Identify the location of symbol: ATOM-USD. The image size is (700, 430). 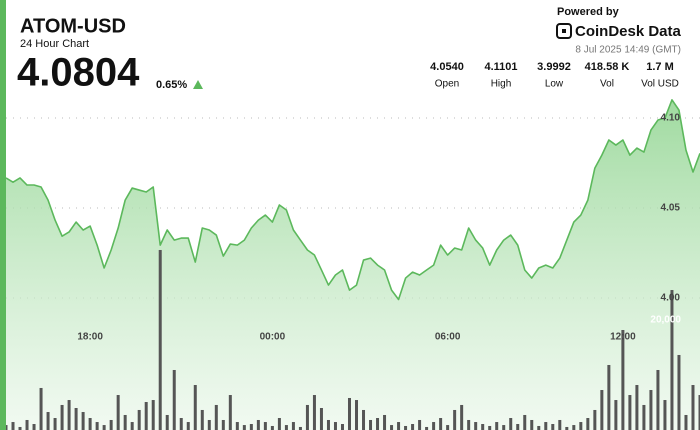
(73, 26).